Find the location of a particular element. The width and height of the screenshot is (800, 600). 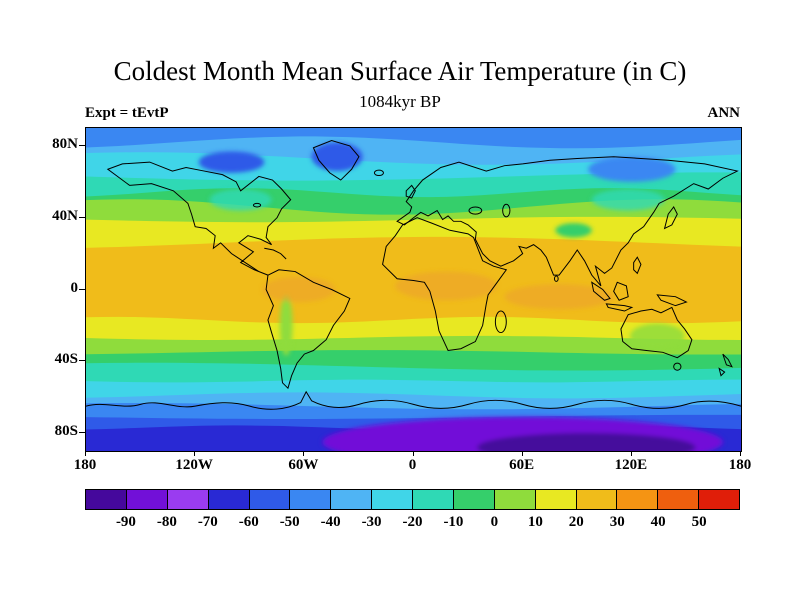

colorbar-tick-label: -20 is located at coordinates (412, 522).